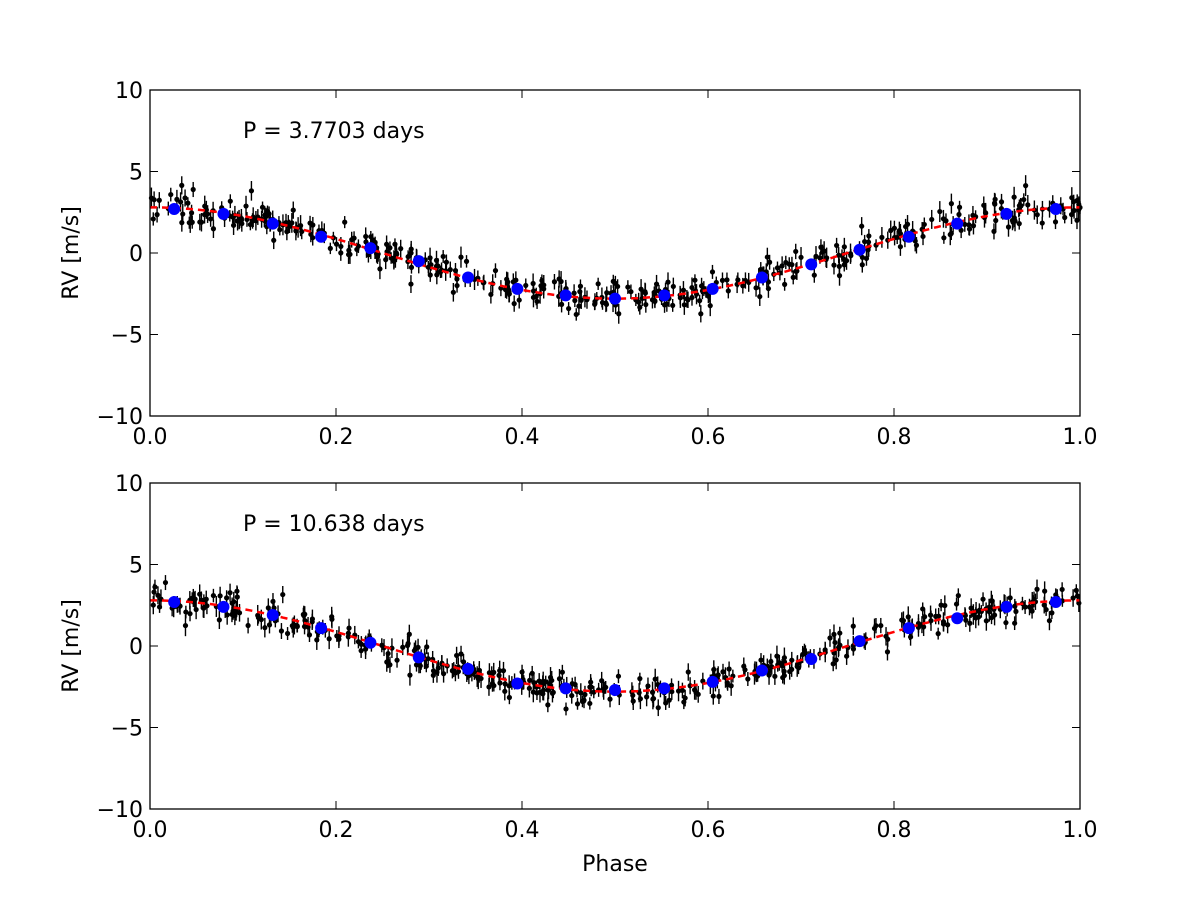 The image size is (1200, 900). I want to click on x-tick-label: 1.0, so click(1080, 437).